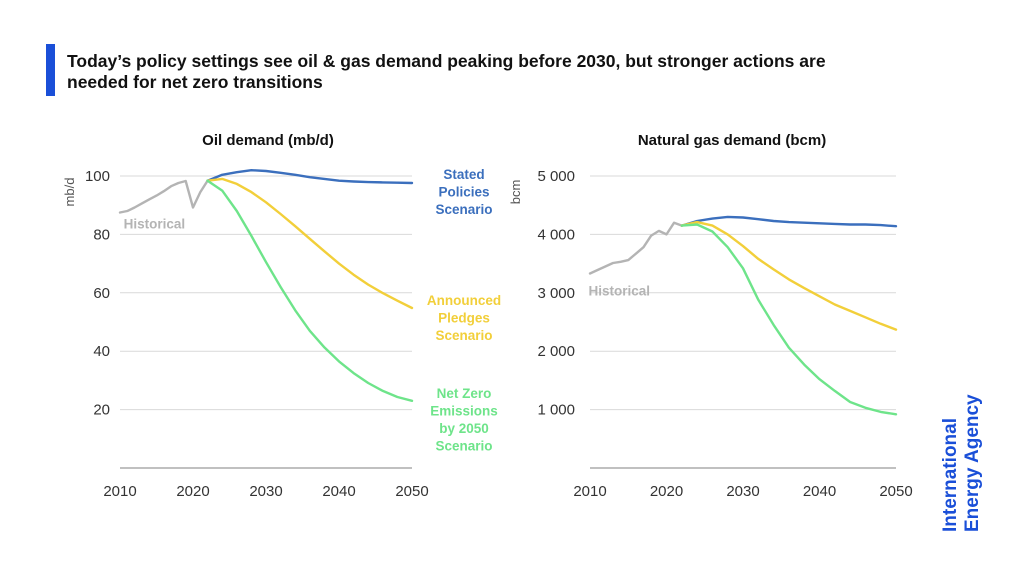 The image size is (1024, 576). Describe the element at coordinates (310, 243) in the screenshot. I see `oil-series-announced` at that location.